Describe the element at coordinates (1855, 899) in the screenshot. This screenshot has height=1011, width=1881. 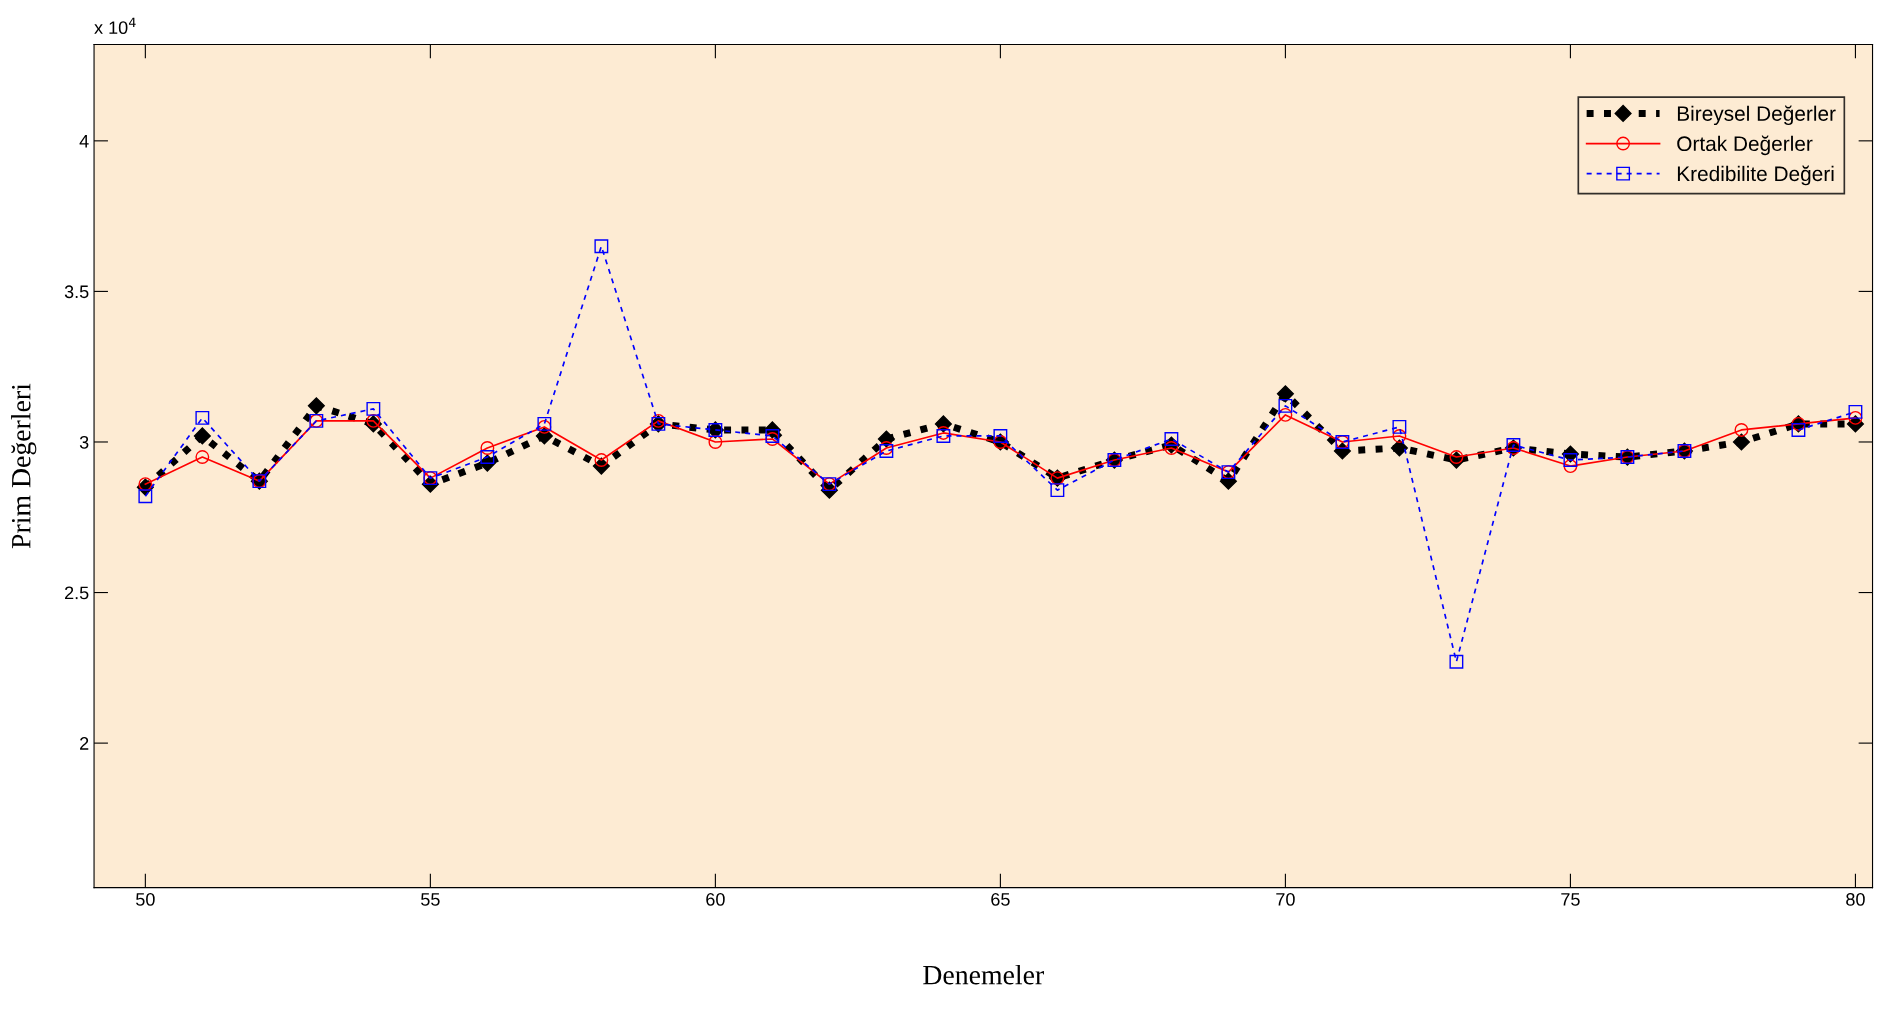
I see `x-tick-label: 80` at that location.